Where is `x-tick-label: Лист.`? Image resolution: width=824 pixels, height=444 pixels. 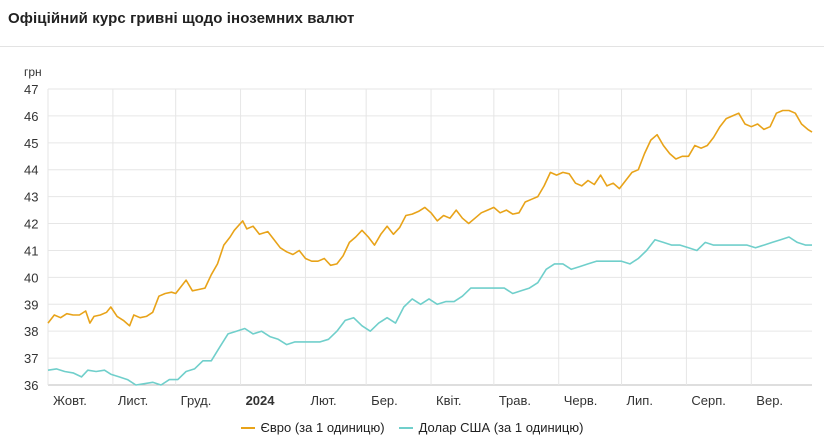 x-tick-label: Лист. is located at coordinates (133, 400).